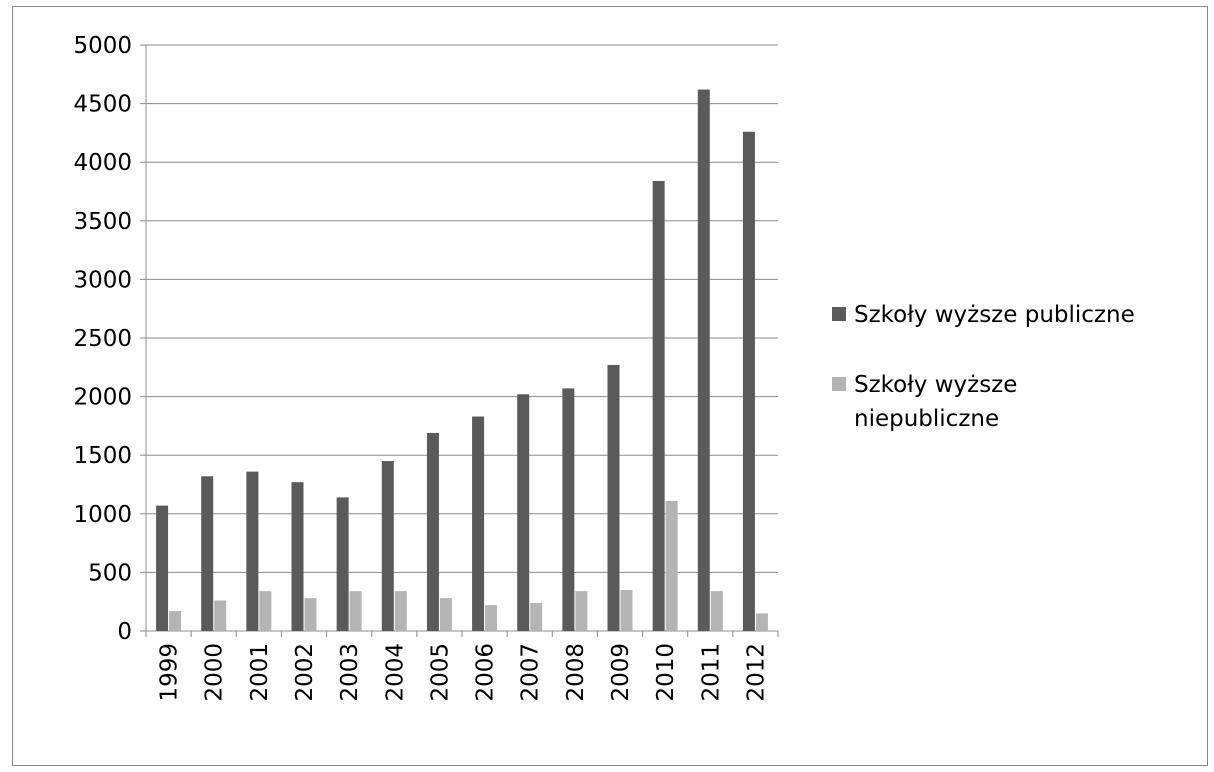 This screenshot has height=772, width=1214. I want to click on x-tick-label: 2009, so click(621, 672).